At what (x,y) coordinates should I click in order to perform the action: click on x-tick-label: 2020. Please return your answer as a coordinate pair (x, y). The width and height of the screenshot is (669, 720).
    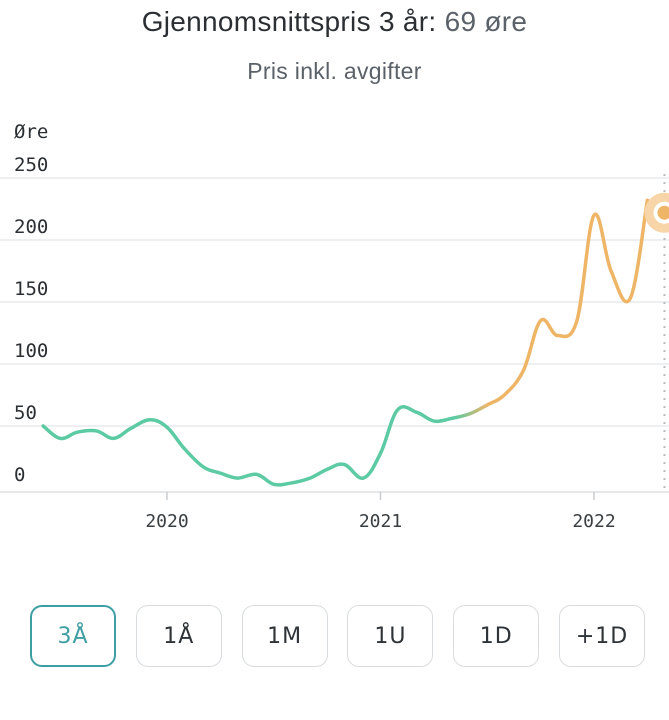
    Looking at the image, I should click on (166, 521).